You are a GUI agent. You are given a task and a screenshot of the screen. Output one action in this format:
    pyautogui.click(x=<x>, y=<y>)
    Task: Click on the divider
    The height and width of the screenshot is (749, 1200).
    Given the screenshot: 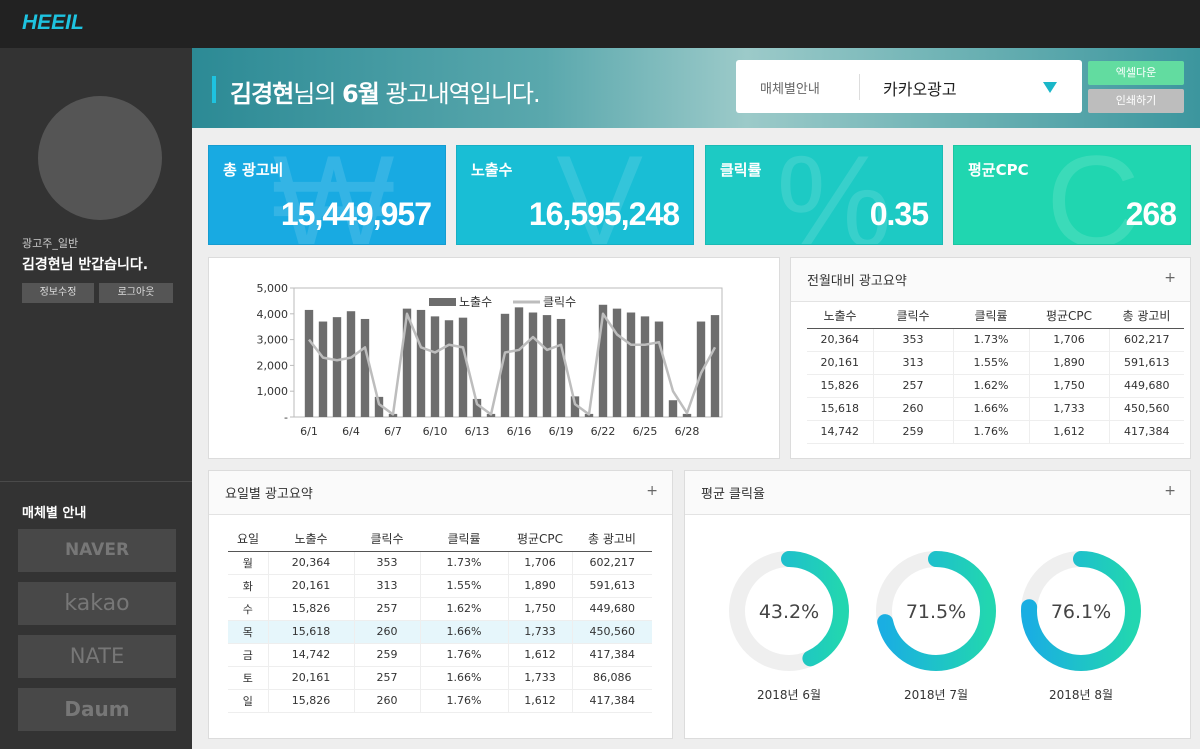 What is the action you would take?
    pyautogui.click(x=96, y=481)
    